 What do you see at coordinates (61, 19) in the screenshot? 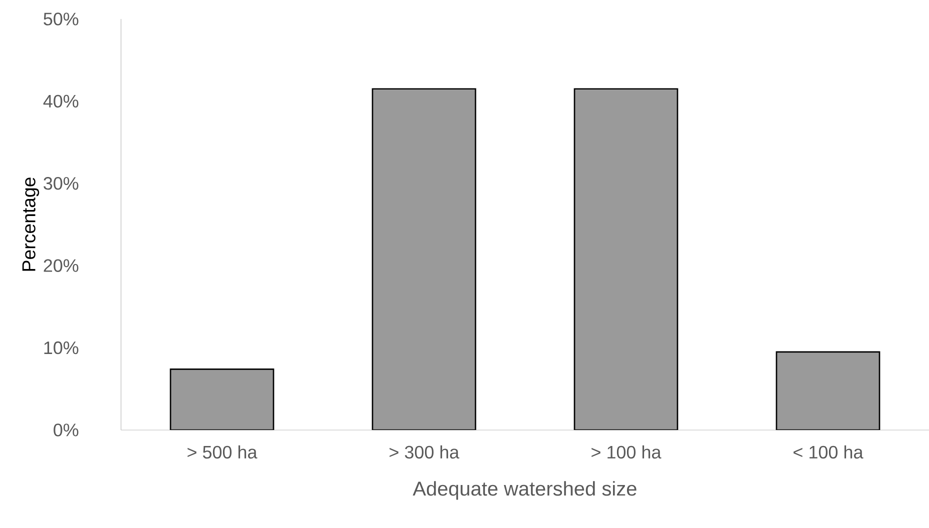
I see `y-tick-label: 50%` at bounding box center [61, 19].